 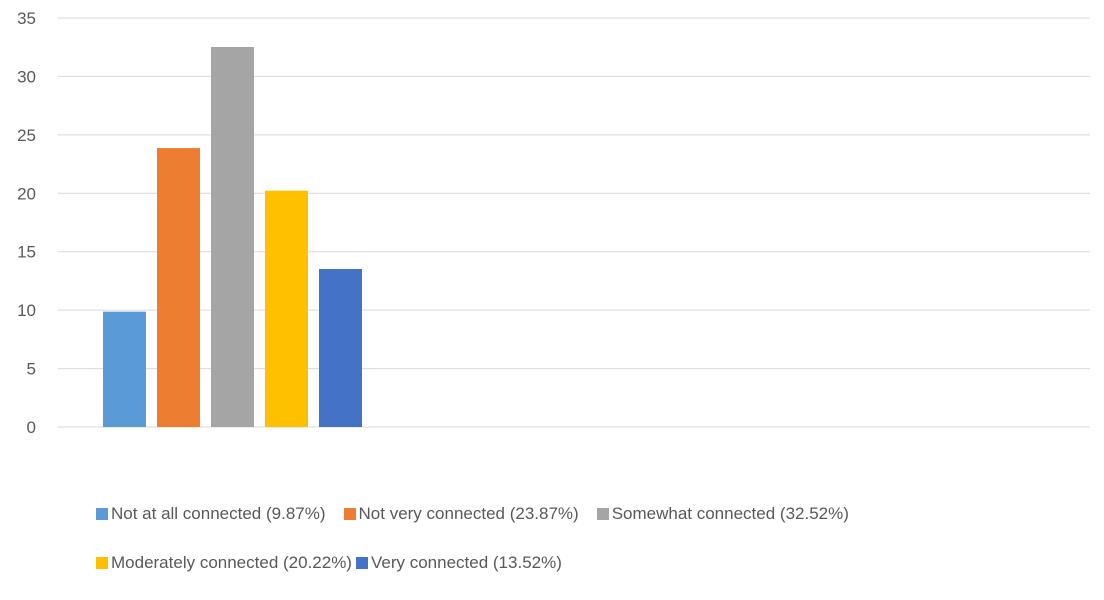 I want to click on y-tick-label: 15, so click(x=26, y=252).